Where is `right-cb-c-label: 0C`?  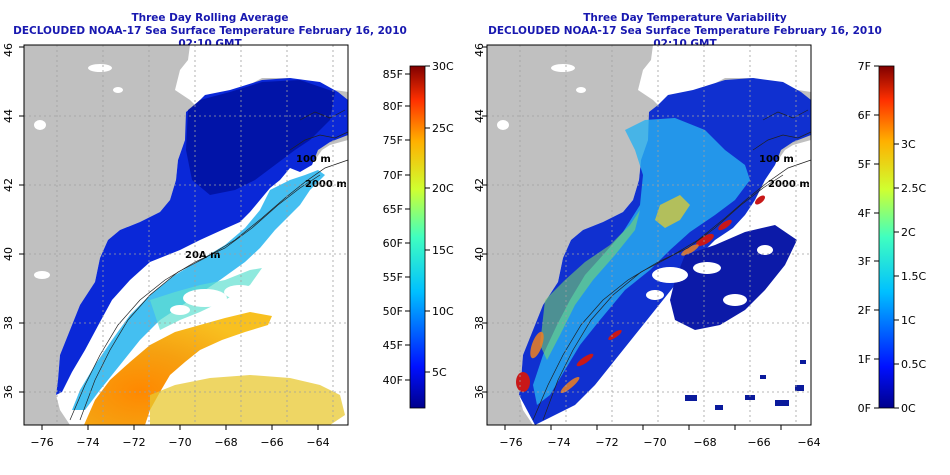 right-cb-c-label: 0C is located at coordinates (908, 408).